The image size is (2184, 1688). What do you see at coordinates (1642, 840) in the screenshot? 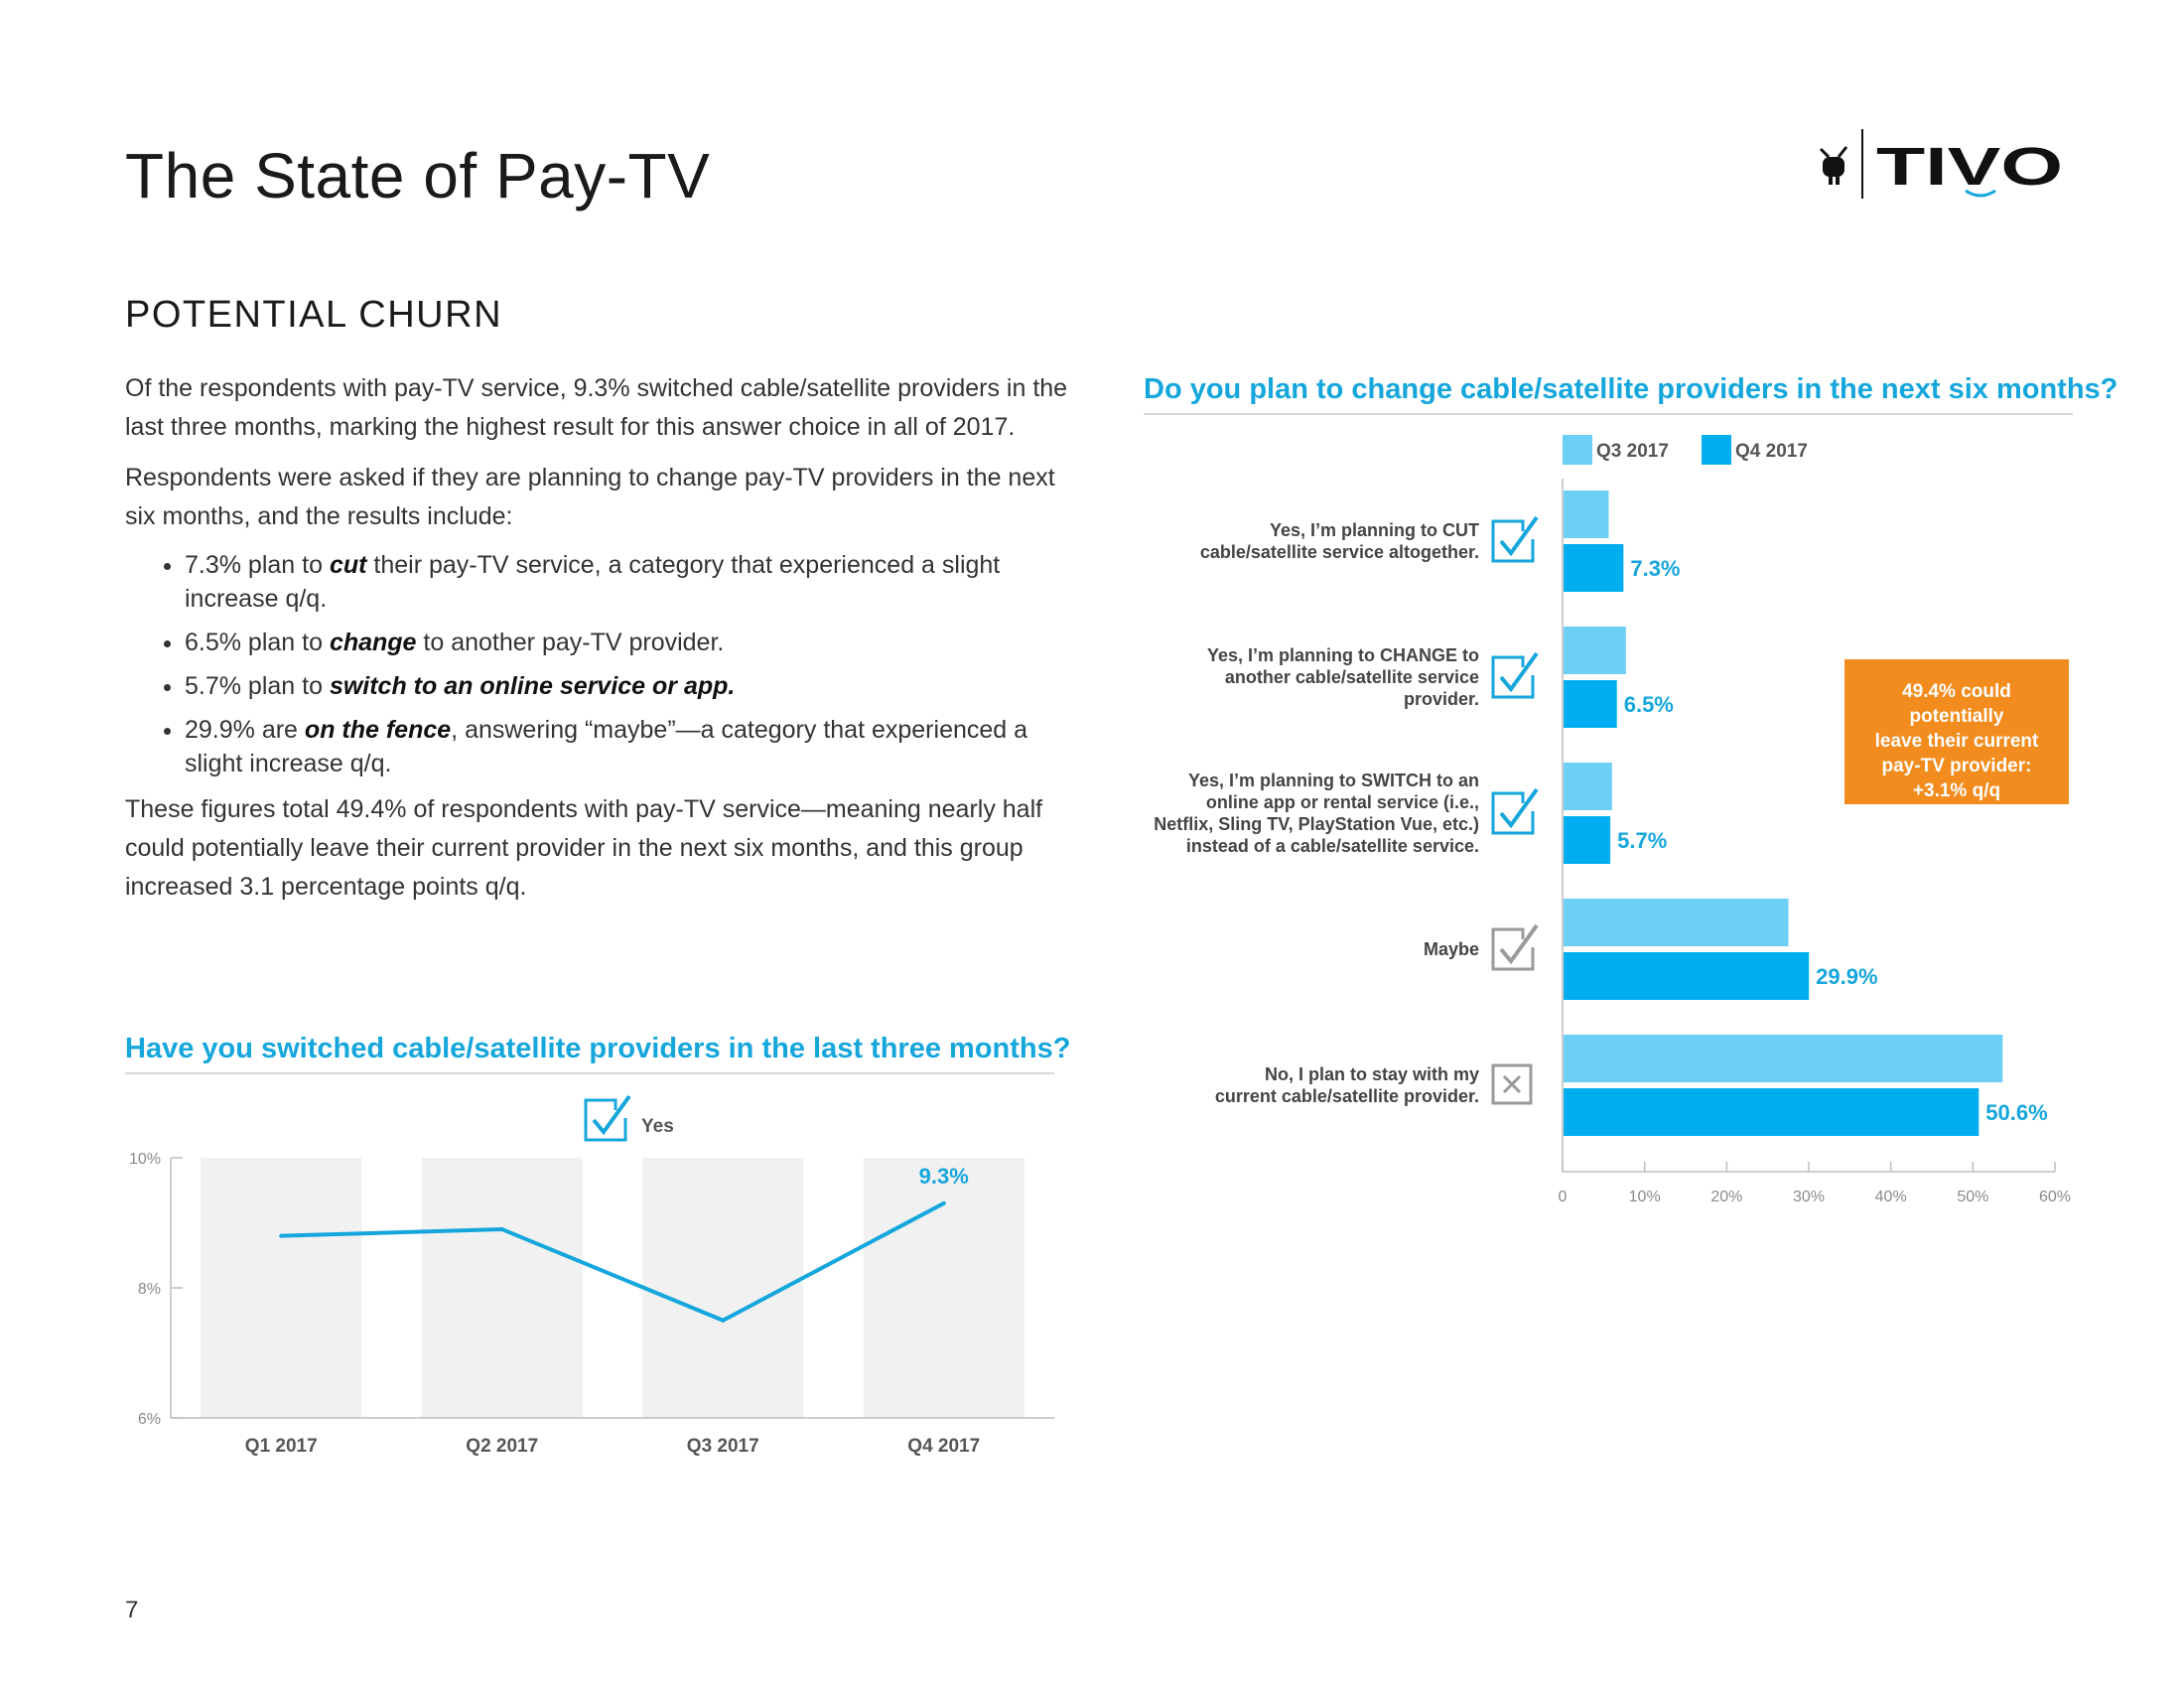
I see `data-label: 5.7%` at bounding box center [1642, 840].